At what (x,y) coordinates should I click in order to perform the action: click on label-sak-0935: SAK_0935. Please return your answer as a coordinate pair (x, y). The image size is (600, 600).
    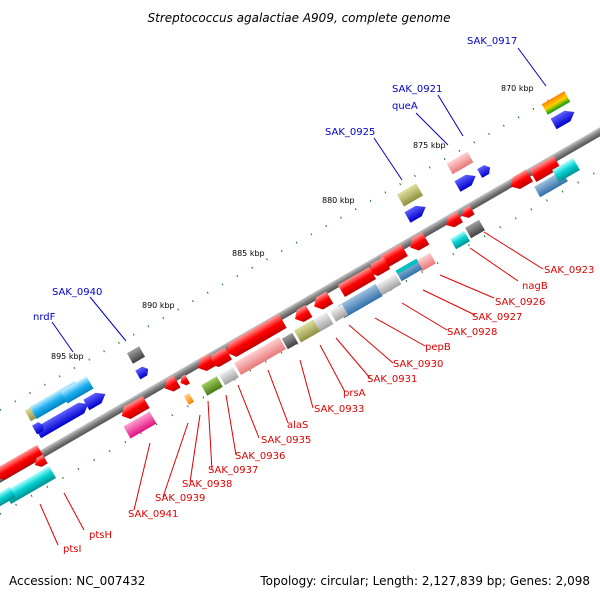
    Looking at the image, I should click on (286, 440).